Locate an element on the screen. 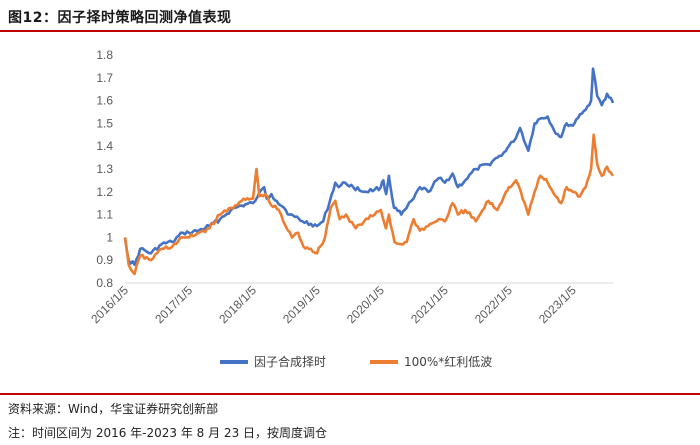  footer-divider is located at coordinates (350, 394).